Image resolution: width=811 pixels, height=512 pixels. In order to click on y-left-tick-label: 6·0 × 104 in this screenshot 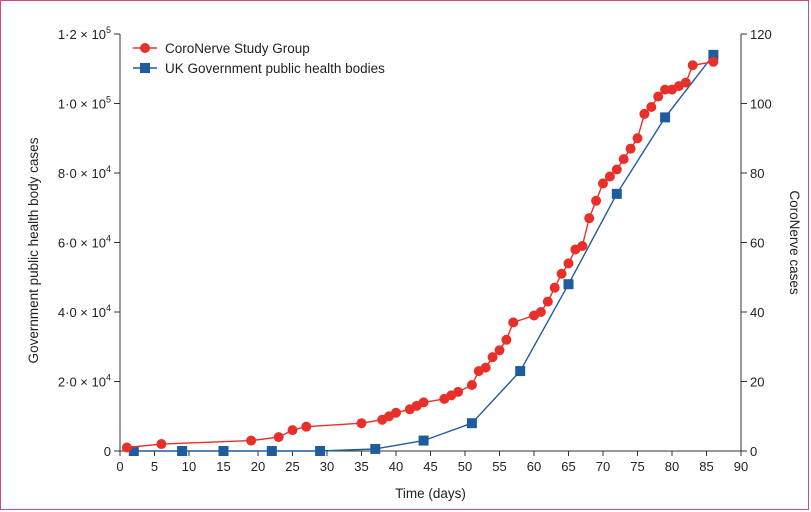, I will do `click(84, 242)`.